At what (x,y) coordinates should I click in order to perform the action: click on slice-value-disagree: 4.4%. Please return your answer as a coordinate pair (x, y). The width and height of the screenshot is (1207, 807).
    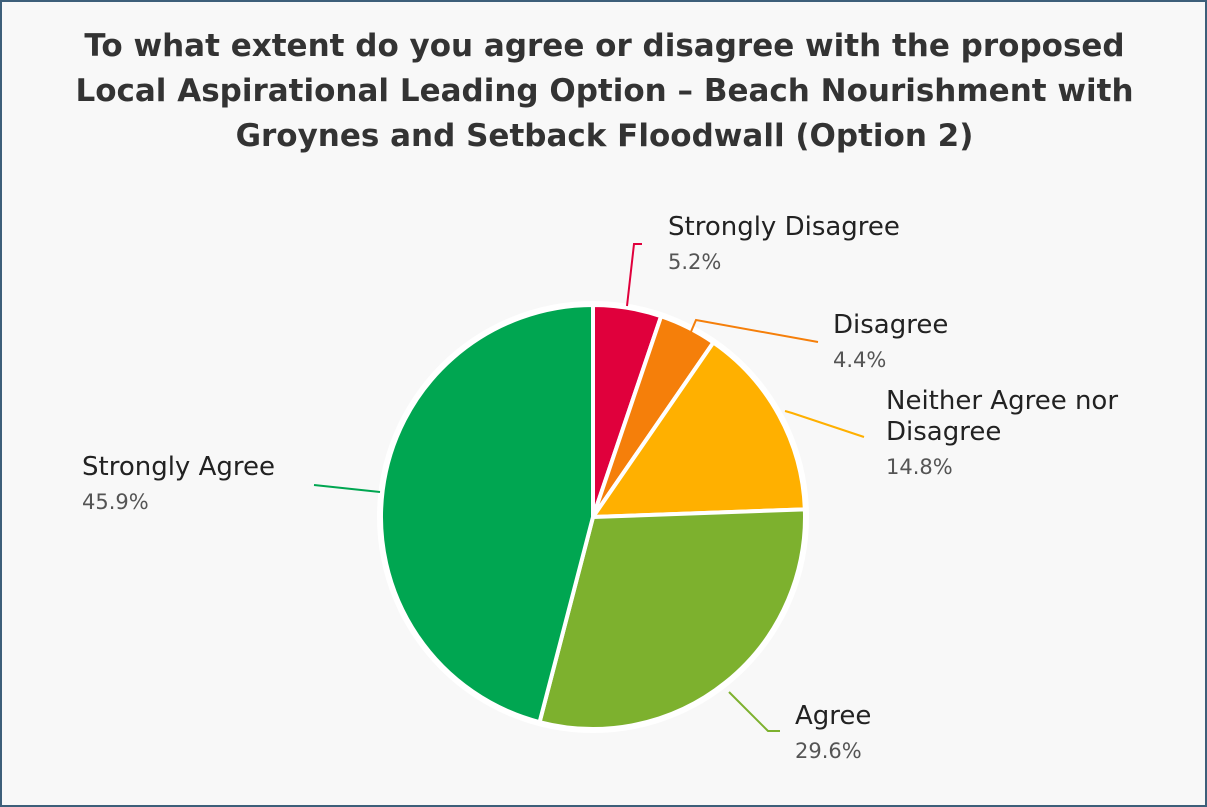
    Looking at the image, I should click on (859, 360).